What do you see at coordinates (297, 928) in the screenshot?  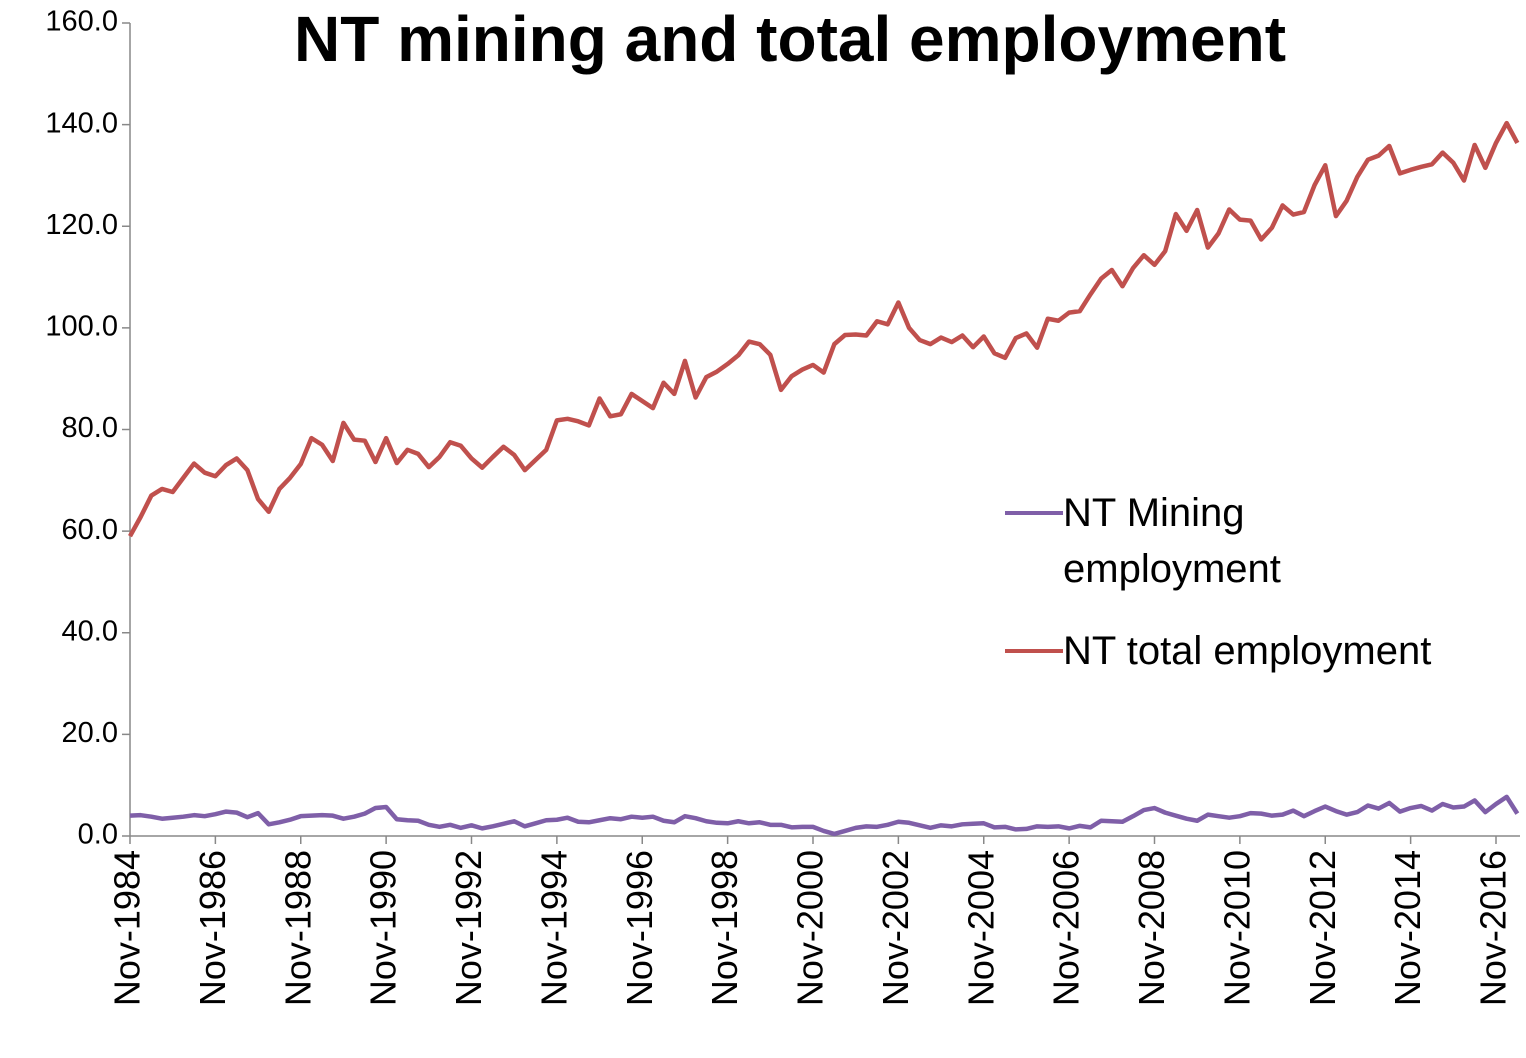 I see `x-tick-label: Nov-1988` at bounding box center [297, 928].